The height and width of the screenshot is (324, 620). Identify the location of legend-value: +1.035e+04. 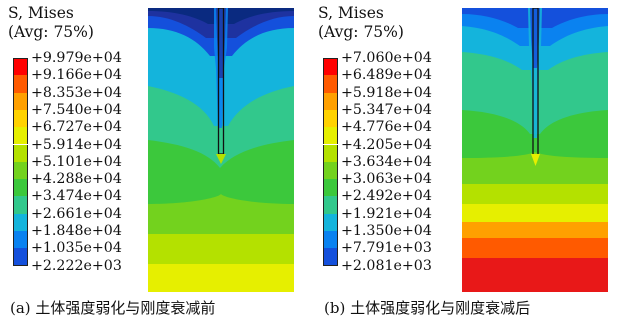
(76, 248).